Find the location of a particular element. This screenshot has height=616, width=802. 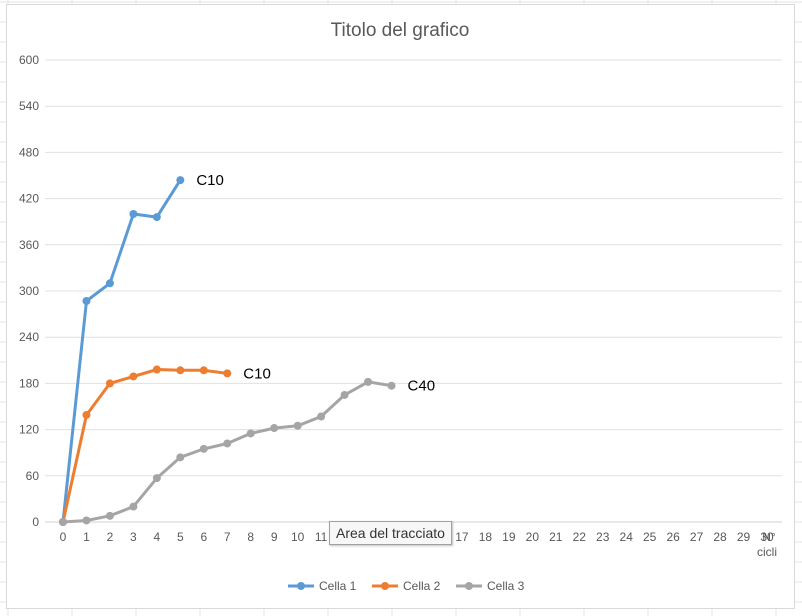

y-tick-label: 0 is located at coordinates (35, 522).